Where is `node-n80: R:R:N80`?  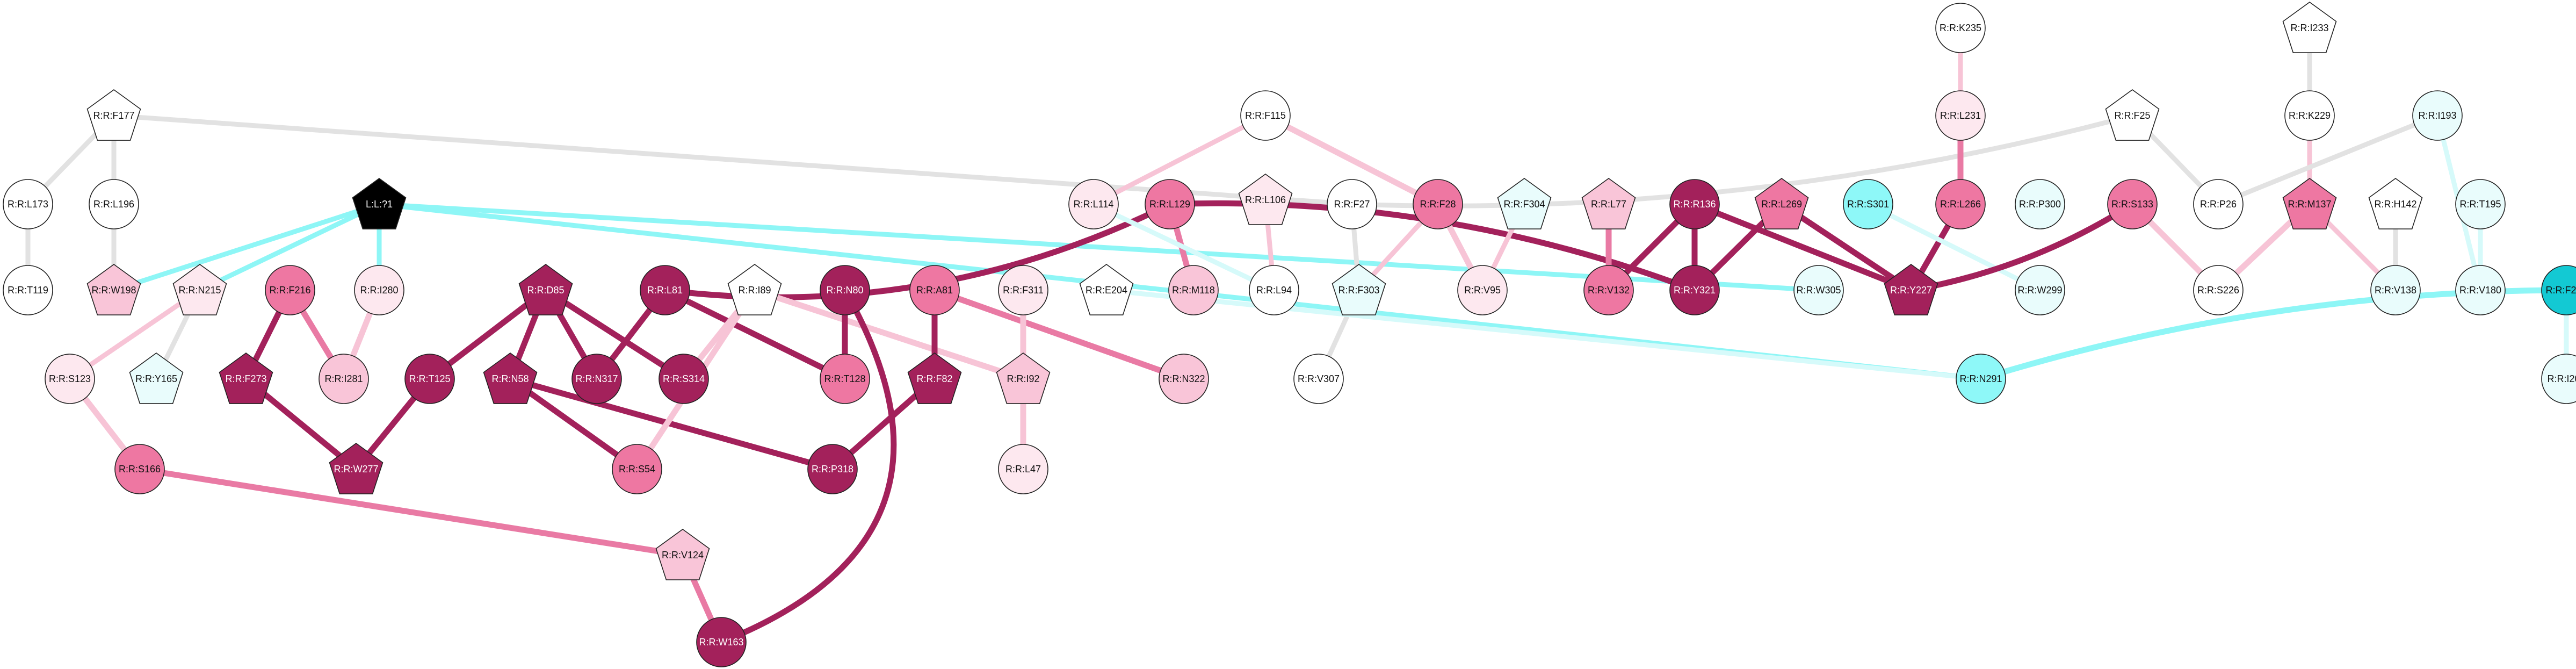 node-n80: R:R:N80 is located at coordinates (845, 290).